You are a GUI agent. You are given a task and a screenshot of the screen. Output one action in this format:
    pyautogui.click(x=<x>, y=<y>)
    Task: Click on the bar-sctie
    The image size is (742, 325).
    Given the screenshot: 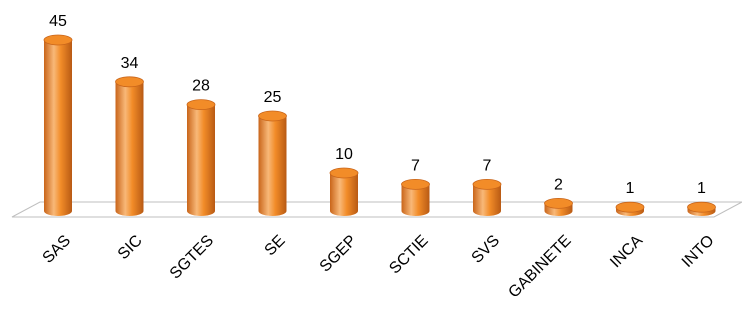 What is the action you would take?
    pyautogui.click(x=415, y=197)
    